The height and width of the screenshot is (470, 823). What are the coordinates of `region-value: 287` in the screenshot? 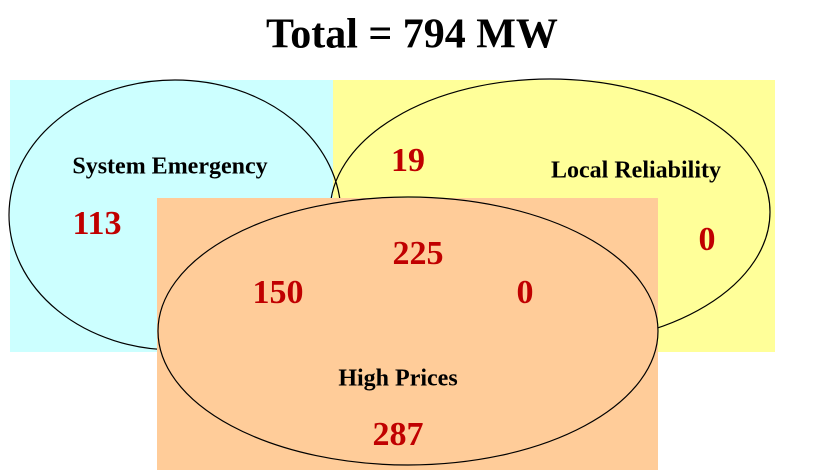 It's located at (398, 434).